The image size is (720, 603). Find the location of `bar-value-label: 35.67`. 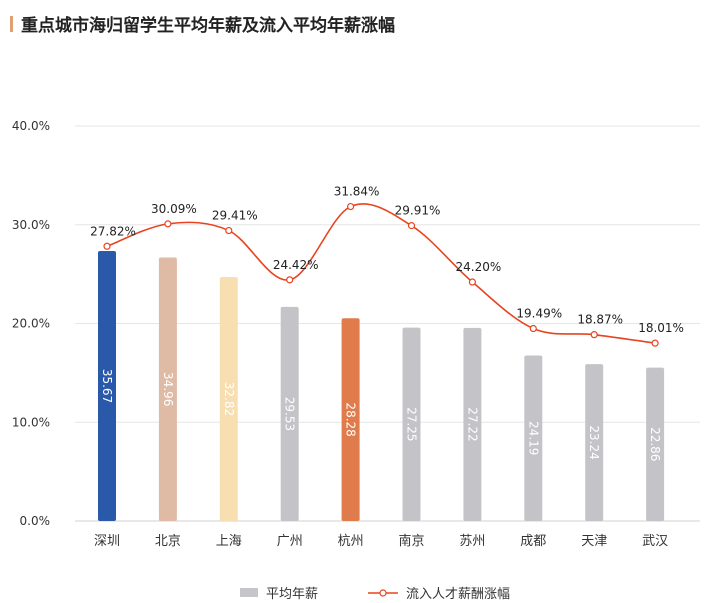

bar-value-label: 35.67 is located at coordinates (107, 386).